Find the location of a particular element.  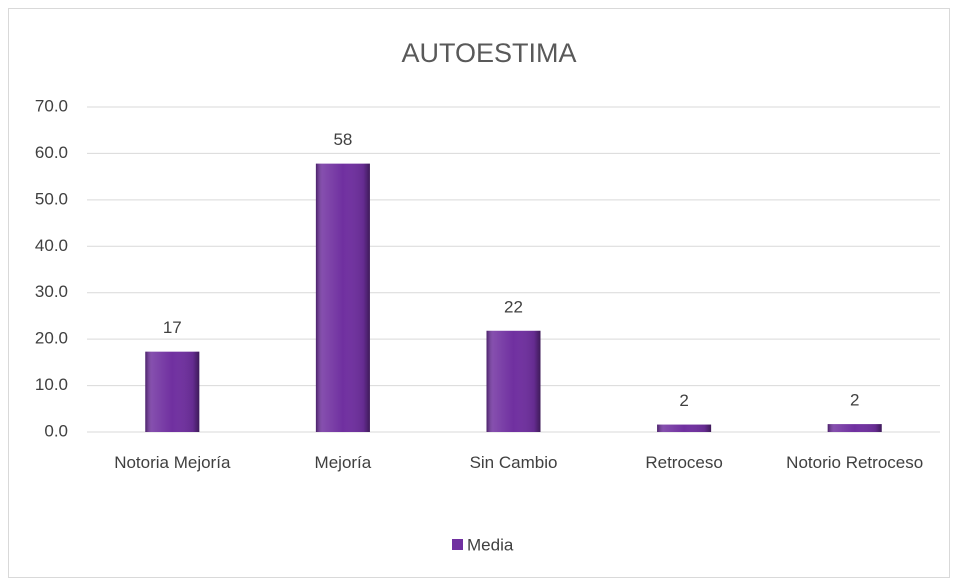

y-tick-label: 10.0 is located at coordinates (51, 384).